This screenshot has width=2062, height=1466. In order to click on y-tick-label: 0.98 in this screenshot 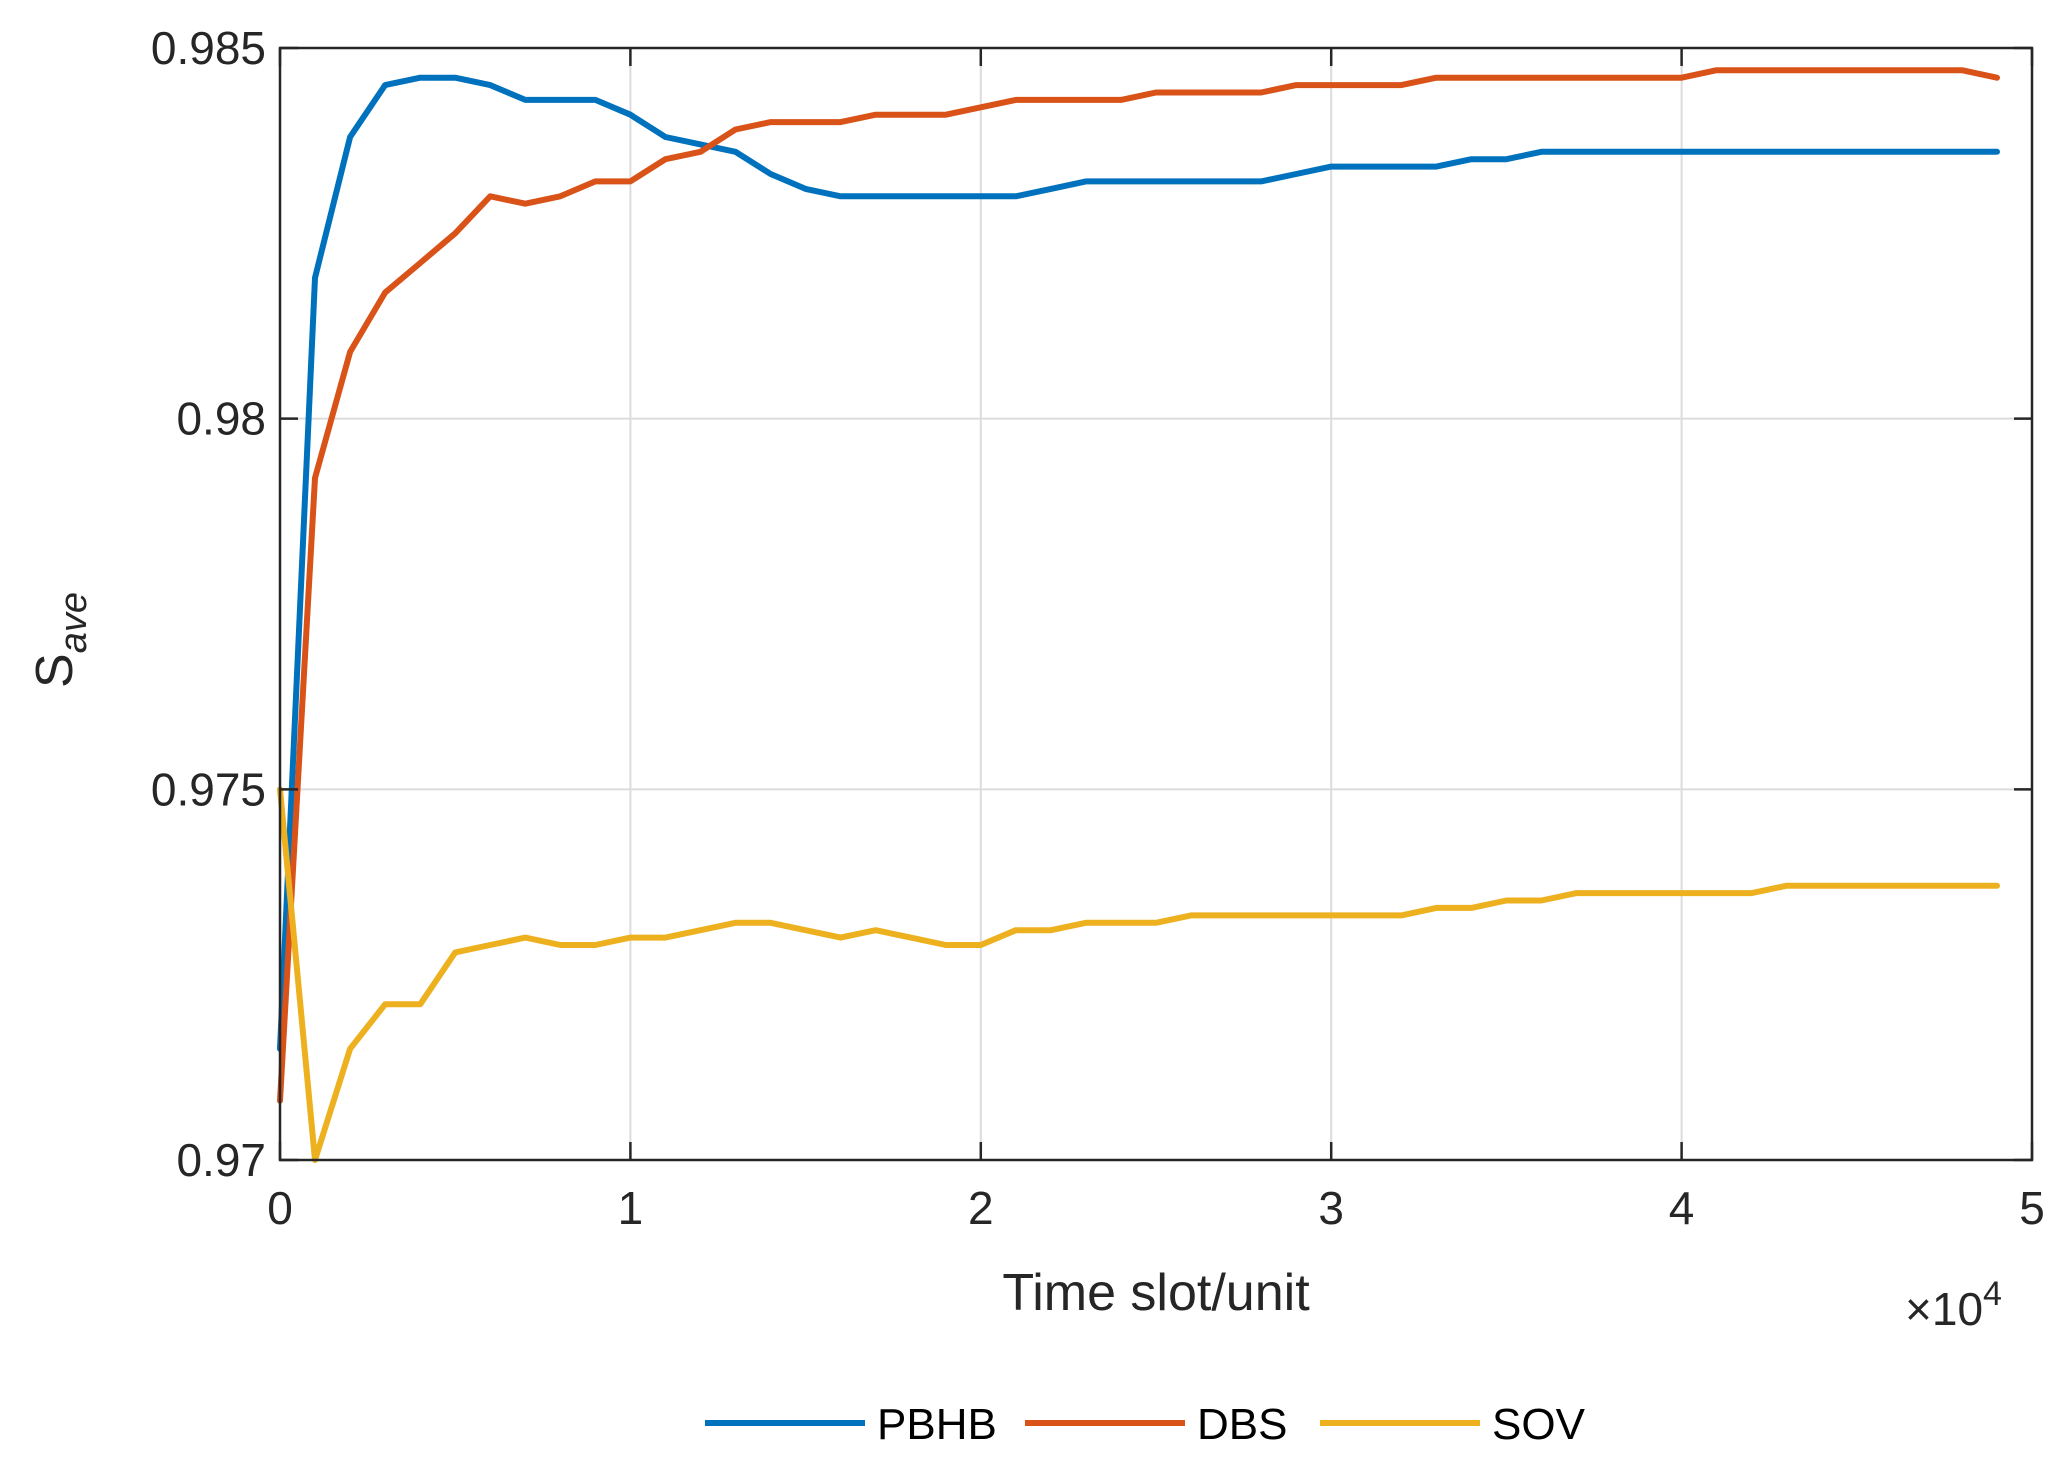, I will do `click(221, 419)`.